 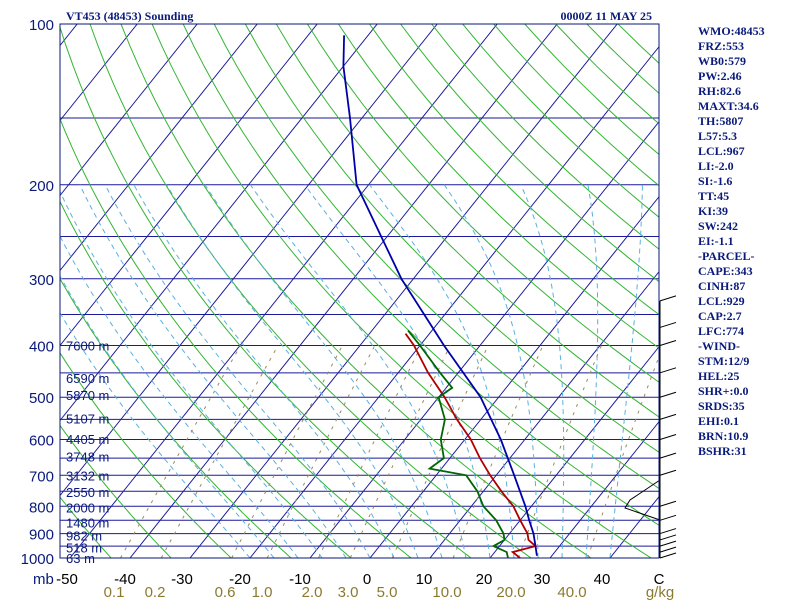 I want to click on pressure-tick-label: 300, so click(x=41, y=280).